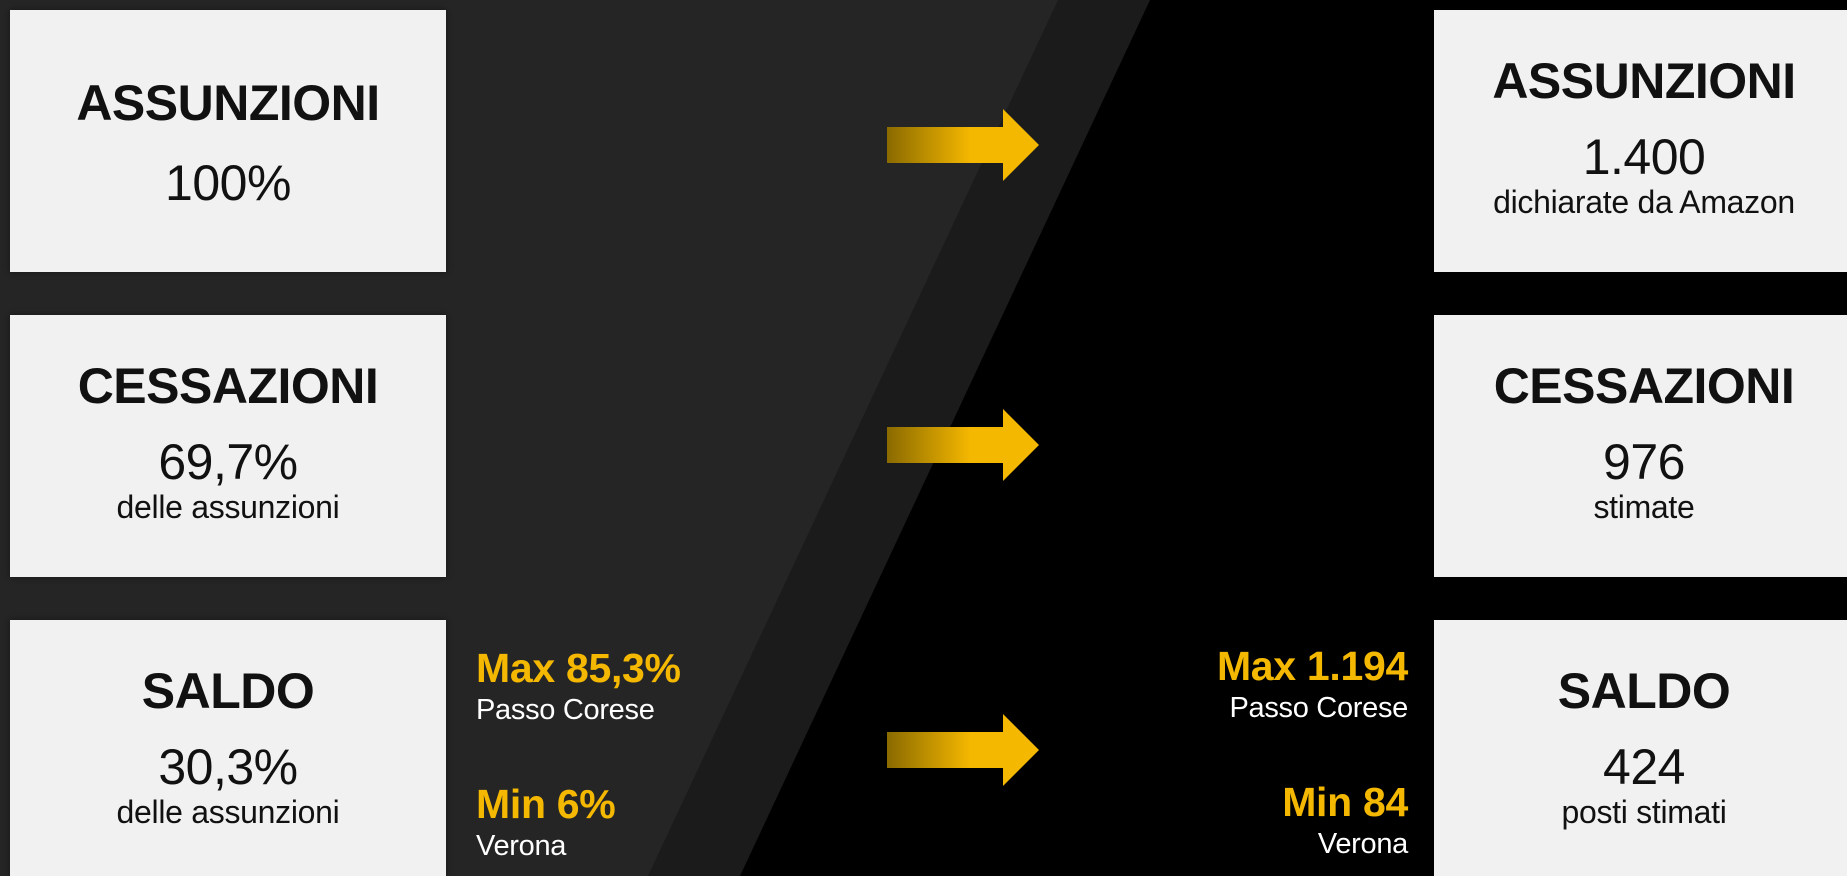  What do you see at coordinates (1318, 708) in the screenshot?
I see `right-max-label: Passo Corese` at bounding box center [1318, 708].